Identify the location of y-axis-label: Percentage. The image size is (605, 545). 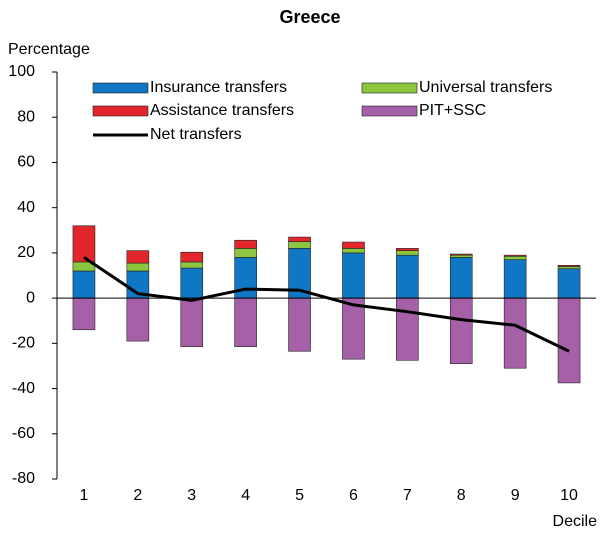
(49, 49).